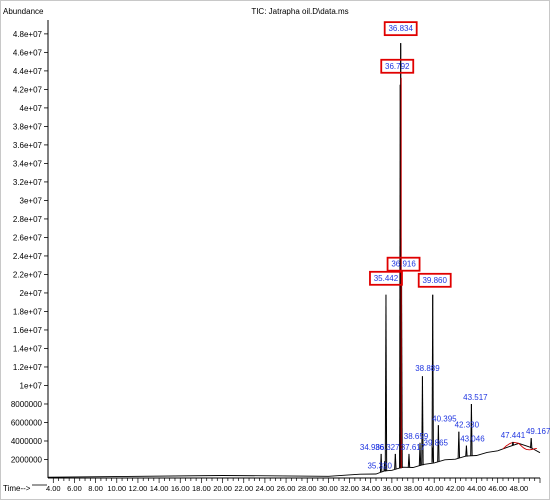 This screenshot has width=550, height=500. What do you see at coordinates (53, 488) in the screenshot?
I see `x-tick-label: 4.00` at bounding box center [53, 488].